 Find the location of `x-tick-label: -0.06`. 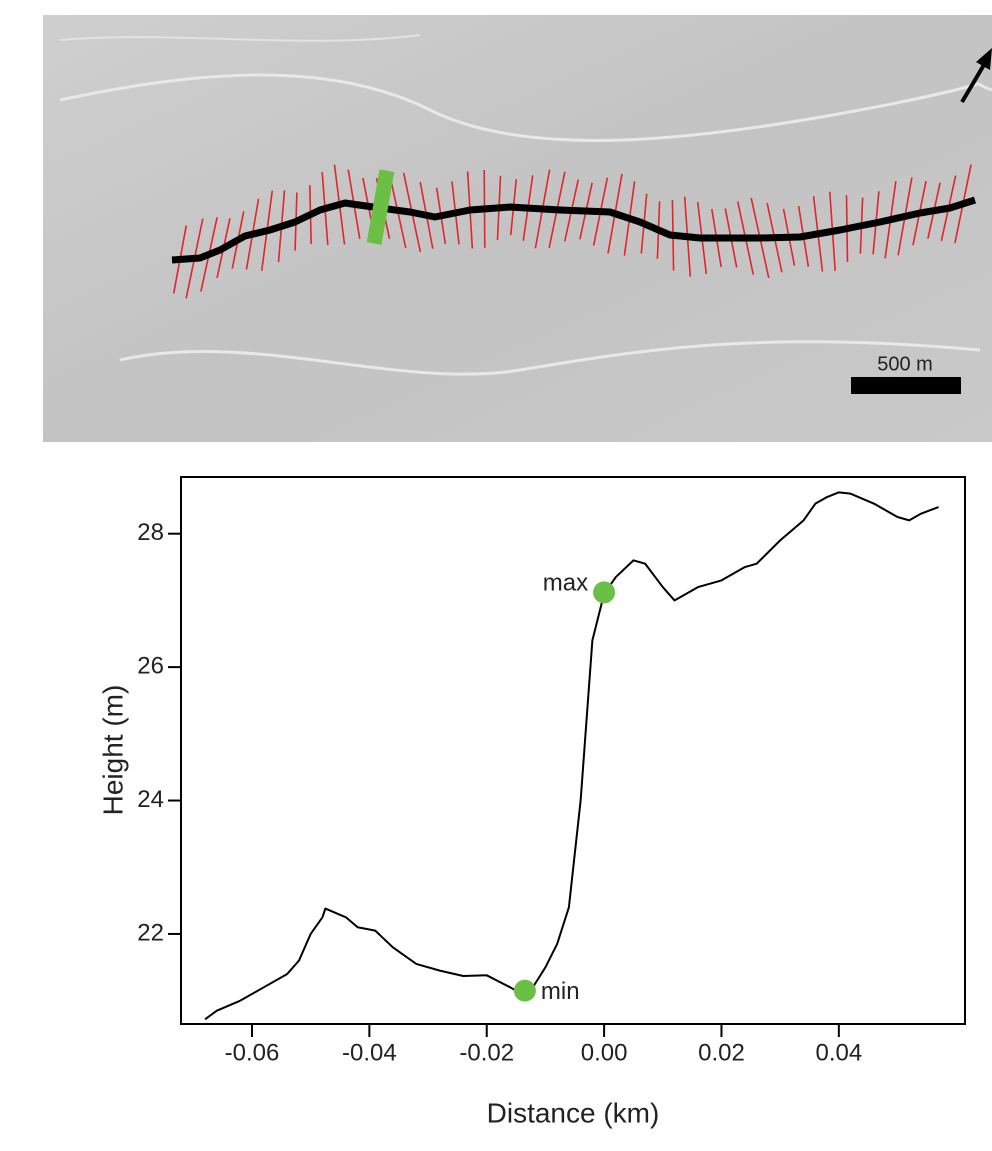

x-tick-label: -0.06 is located at coordinates (252, 1052).